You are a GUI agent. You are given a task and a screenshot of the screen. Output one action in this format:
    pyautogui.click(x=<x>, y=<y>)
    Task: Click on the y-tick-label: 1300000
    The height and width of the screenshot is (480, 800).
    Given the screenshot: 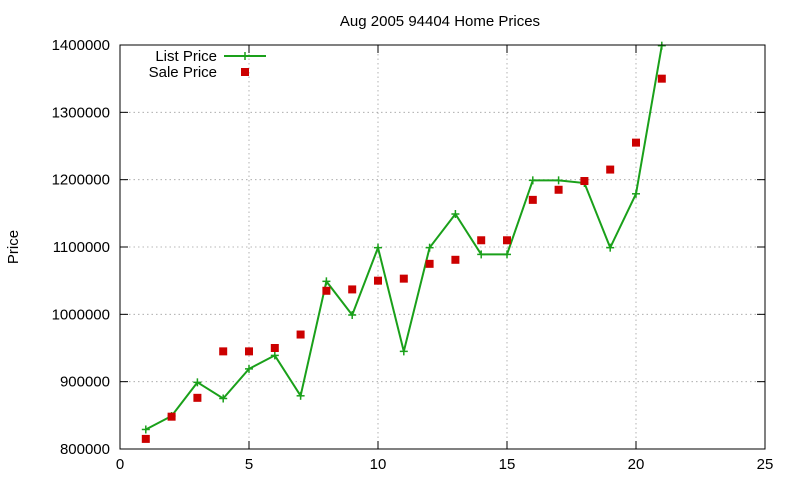 What is the action you would take?
    pyautogui.click(x=81, y=112)
    